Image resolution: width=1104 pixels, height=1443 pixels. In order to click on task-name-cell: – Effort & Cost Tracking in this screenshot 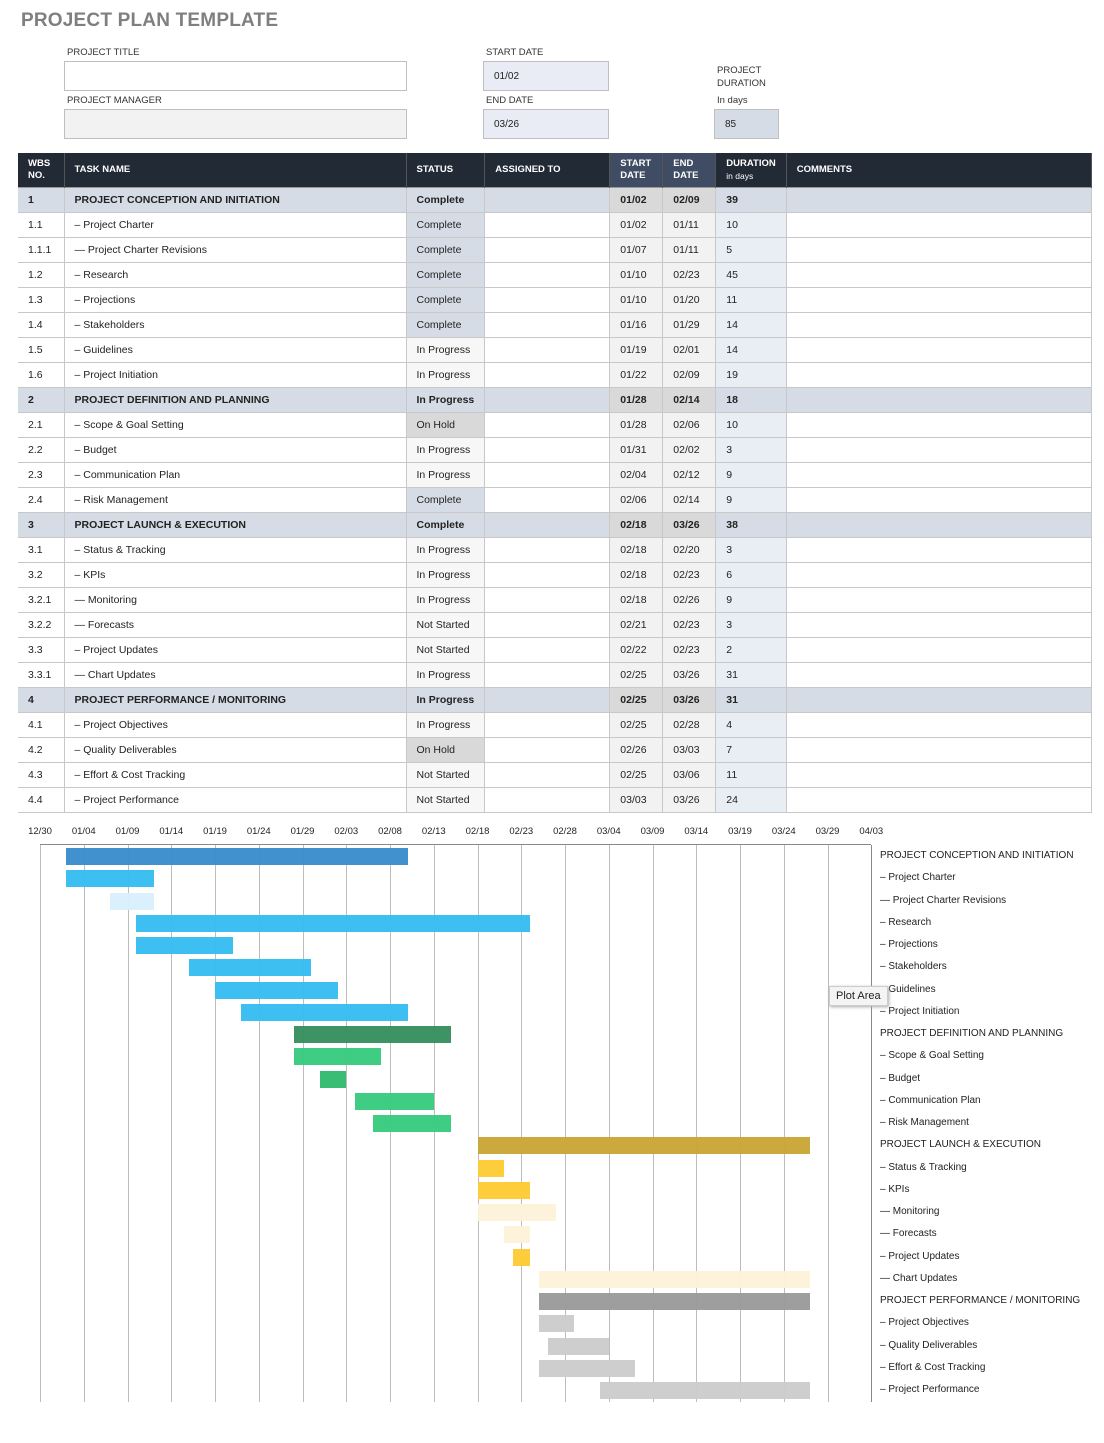, I will do `click(235, 775)`.